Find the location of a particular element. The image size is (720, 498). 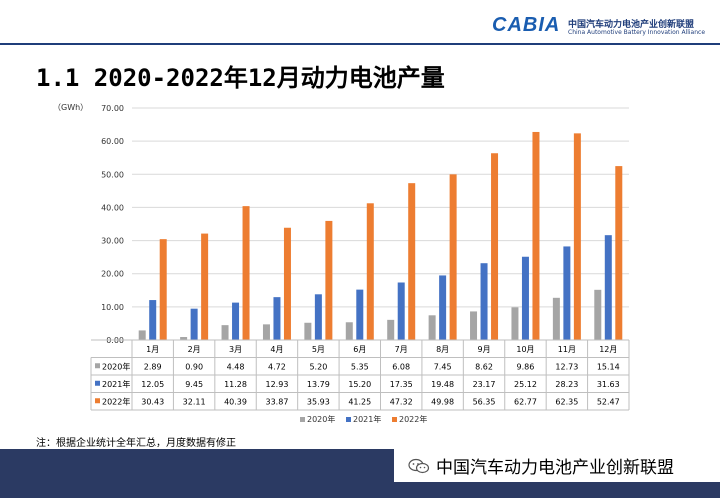

table-value: 12.93 is located at coordinates (277, 384).